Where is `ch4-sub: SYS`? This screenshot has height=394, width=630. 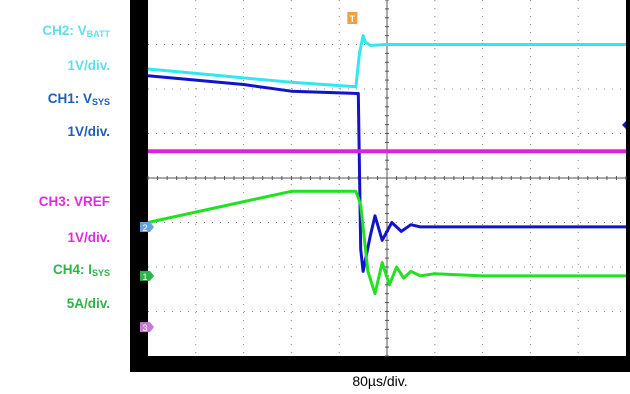
ch4-sub: SYS is located at coordinates (100, 273).